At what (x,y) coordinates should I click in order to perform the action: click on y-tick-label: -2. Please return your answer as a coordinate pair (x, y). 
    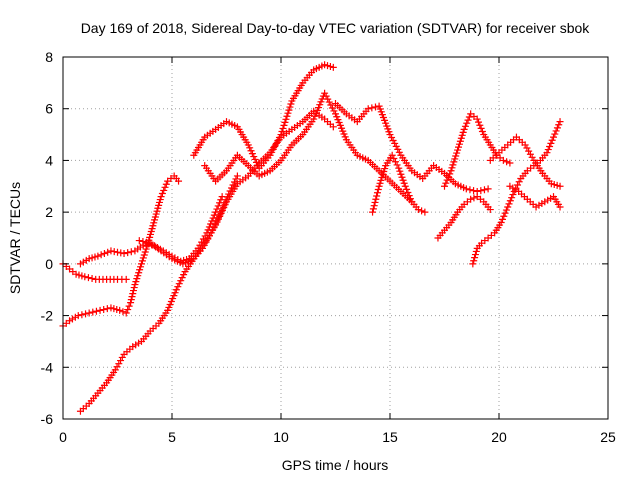
    Looking at the image, I should click on (47, 316).